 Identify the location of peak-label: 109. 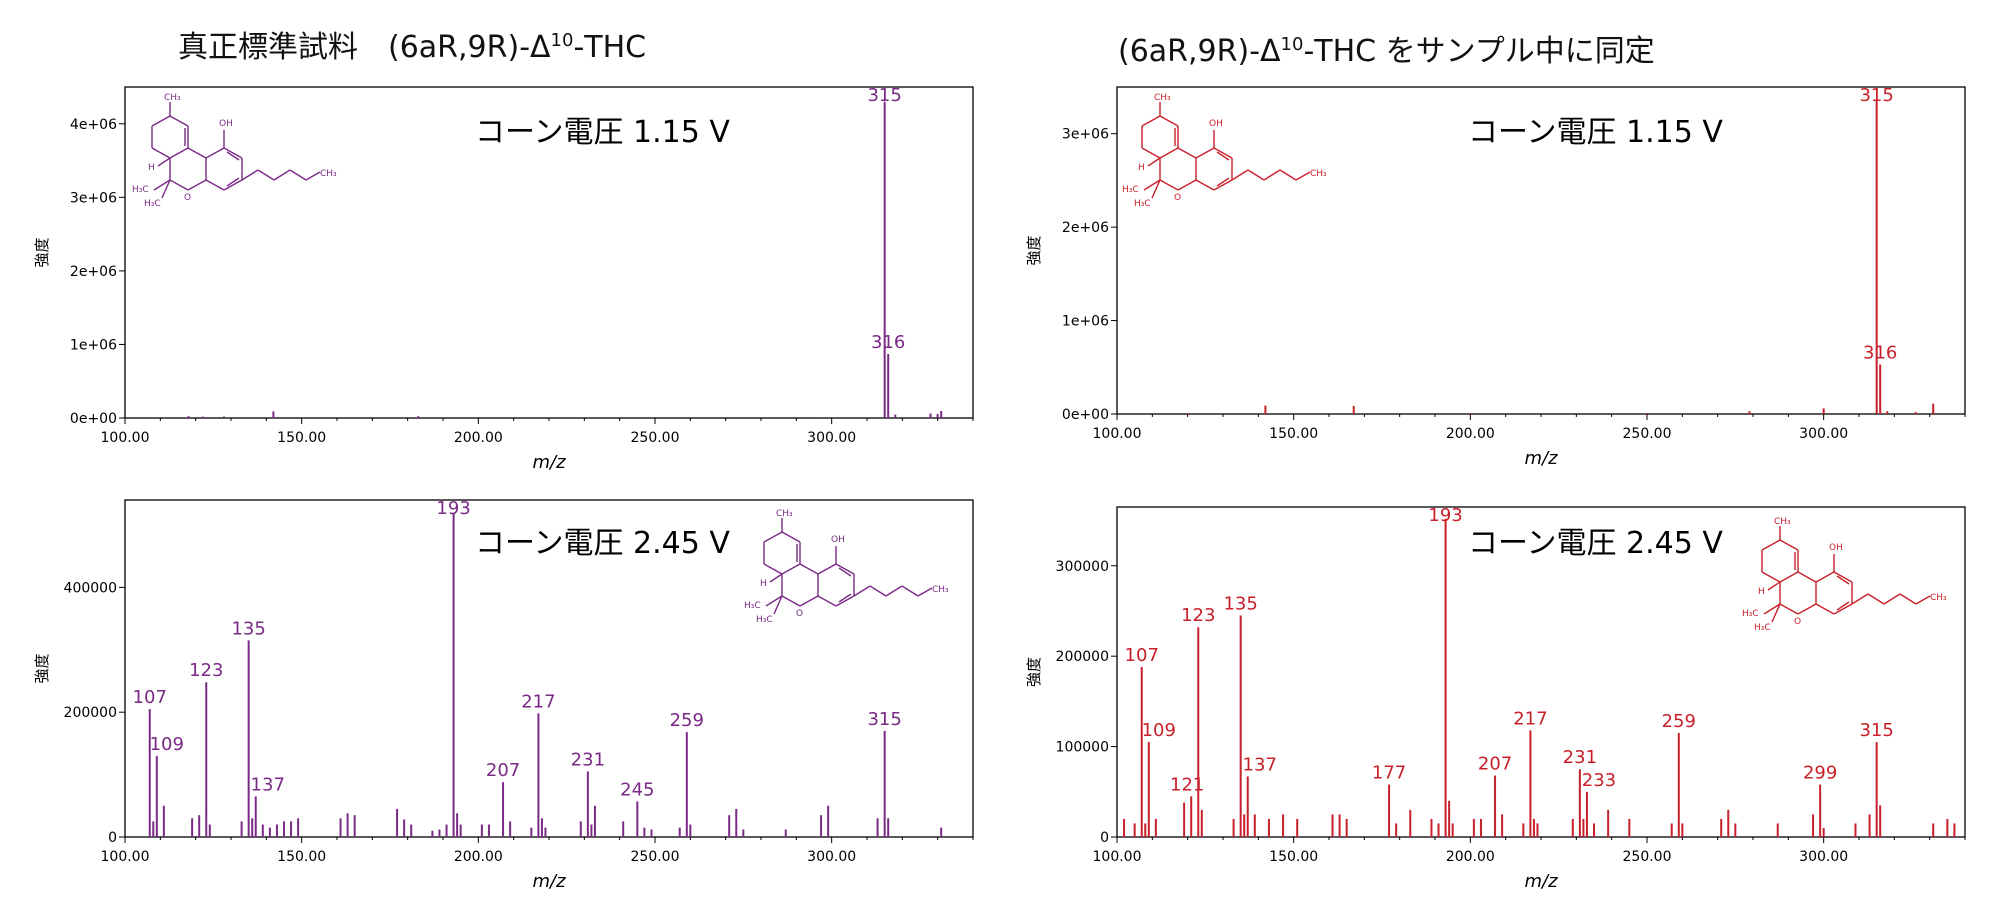
(1159, 730).